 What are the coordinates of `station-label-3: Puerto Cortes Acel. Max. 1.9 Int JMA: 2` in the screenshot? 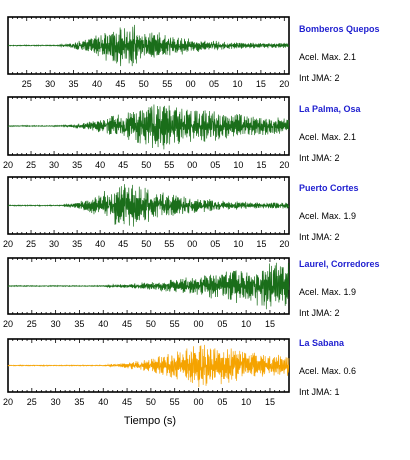 It's located at (354, 215).